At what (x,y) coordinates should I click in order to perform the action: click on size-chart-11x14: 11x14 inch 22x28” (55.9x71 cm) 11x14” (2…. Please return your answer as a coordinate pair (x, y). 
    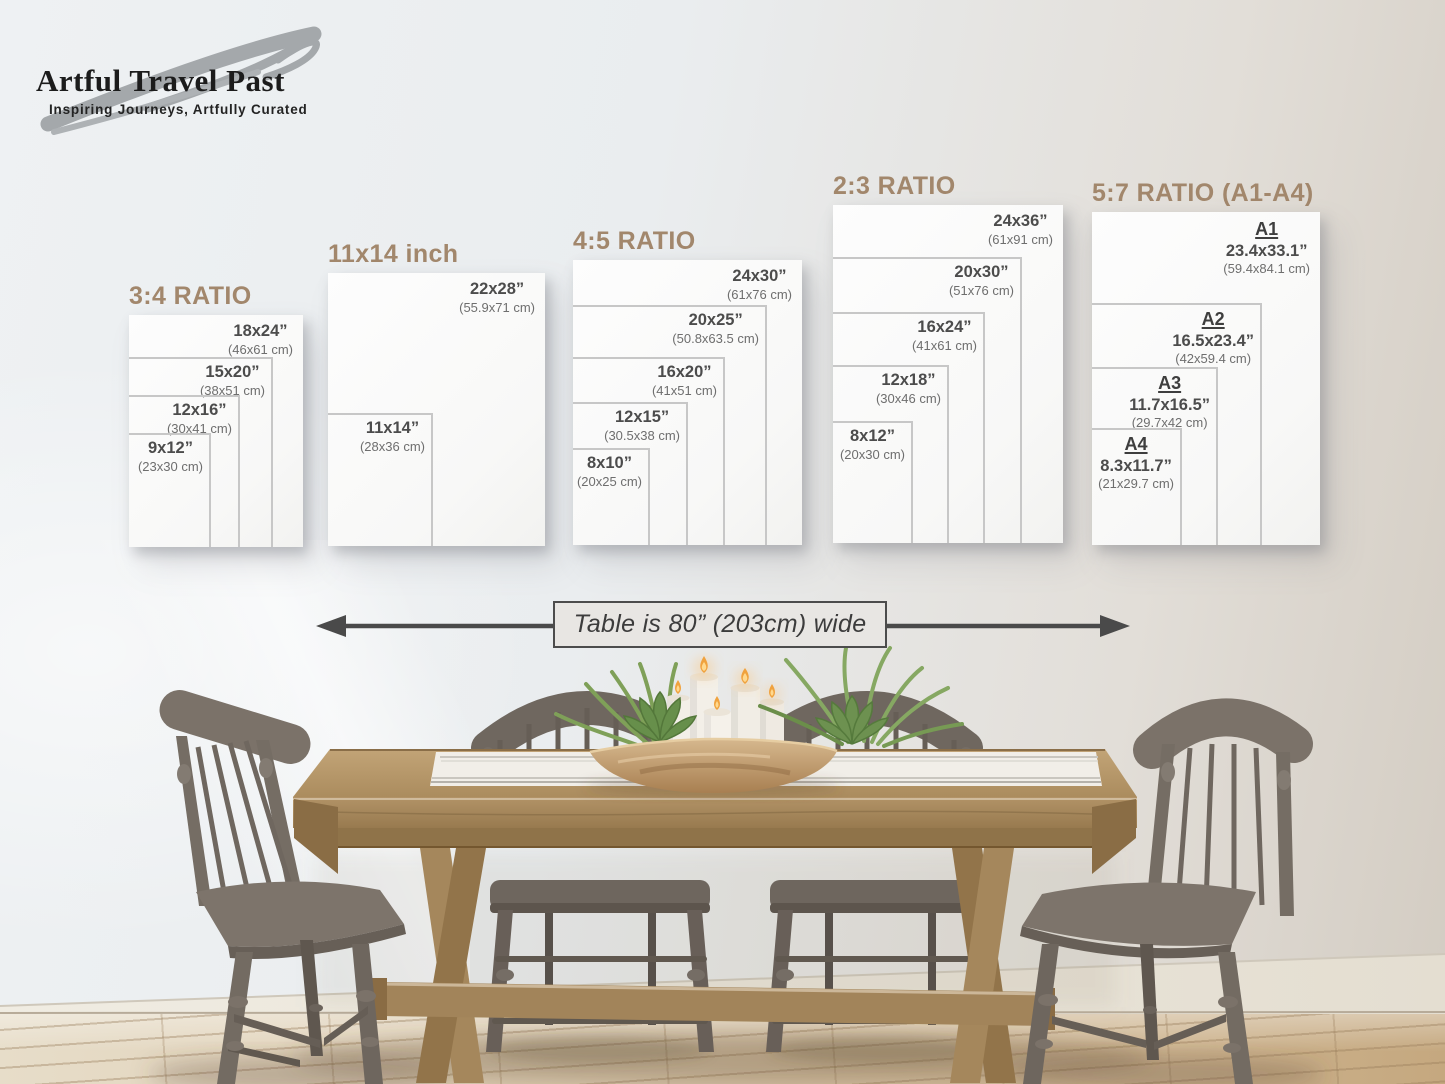
    Looking at the image, I should click on (436, 394).